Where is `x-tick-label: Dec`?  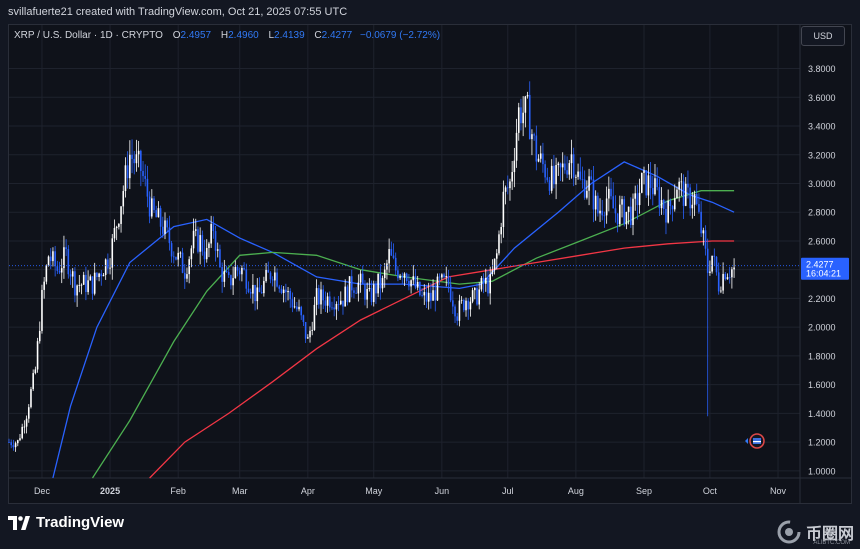 x-tick-label: Dec is located at coordinates (42, 491).